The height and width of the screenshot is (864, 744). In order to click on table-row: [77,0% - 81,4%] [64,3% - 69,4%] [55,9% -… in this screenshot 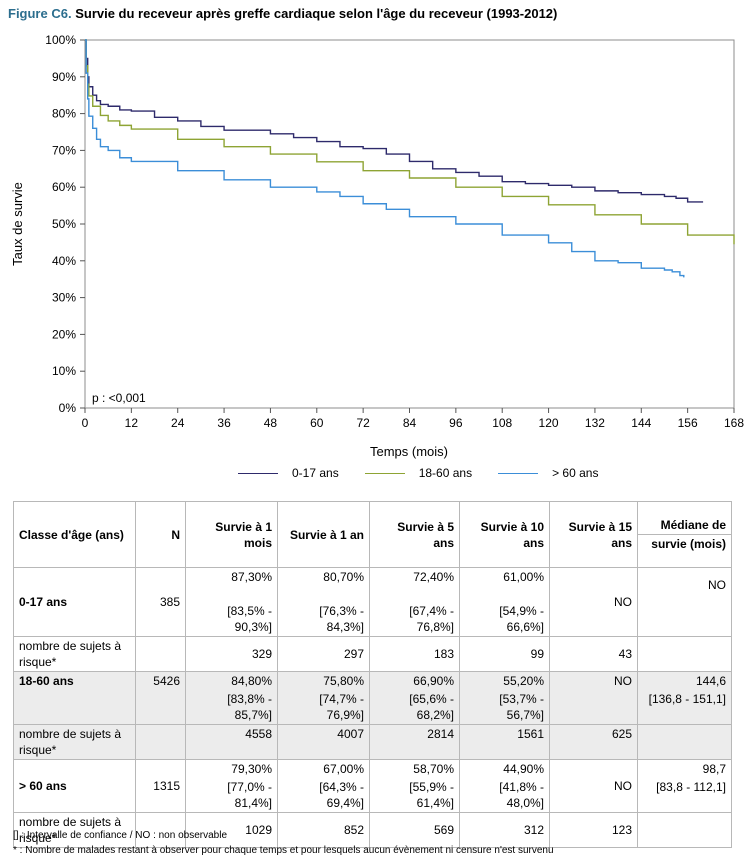, I will do `click(373, 795)`.